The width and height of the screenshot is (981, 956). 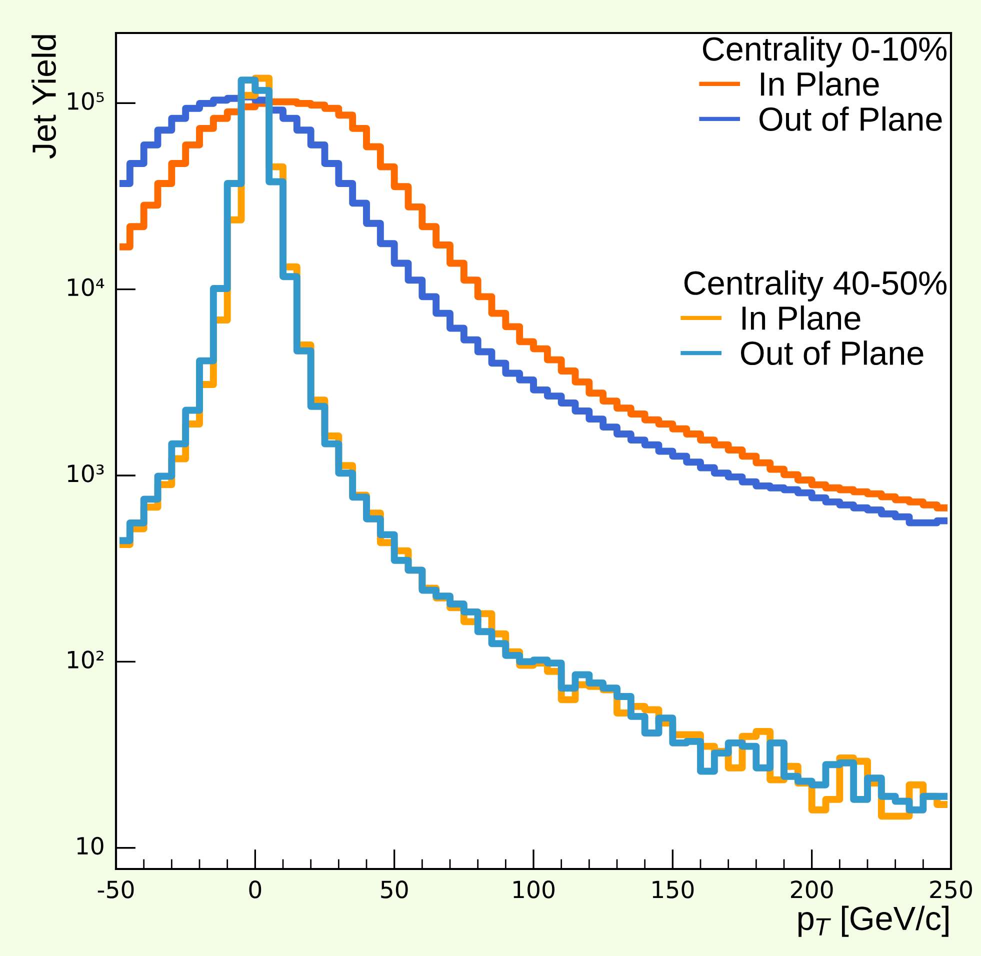 I want to click on x-tick-label: 100, so click(x=534, y=889).